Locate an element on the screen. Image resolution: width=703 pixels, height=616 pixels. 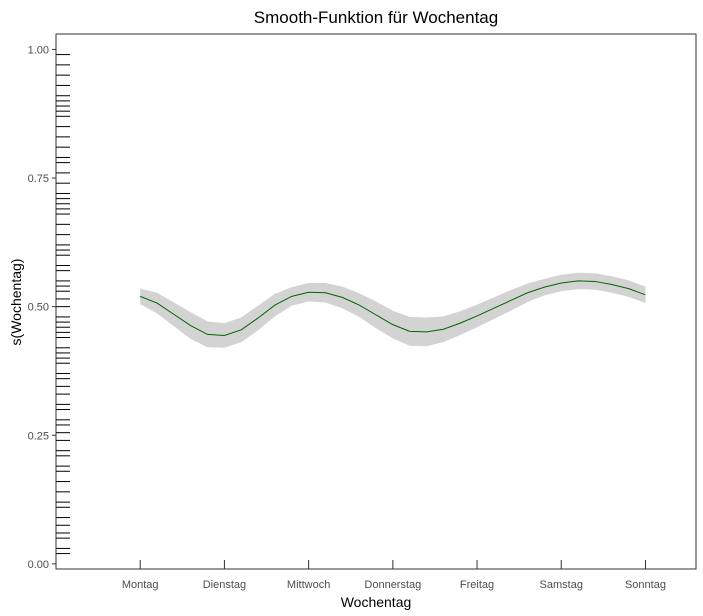
y-axis: 0.00 0.25 0.50 0.75 1.00 is located at coordinates (42, 307).